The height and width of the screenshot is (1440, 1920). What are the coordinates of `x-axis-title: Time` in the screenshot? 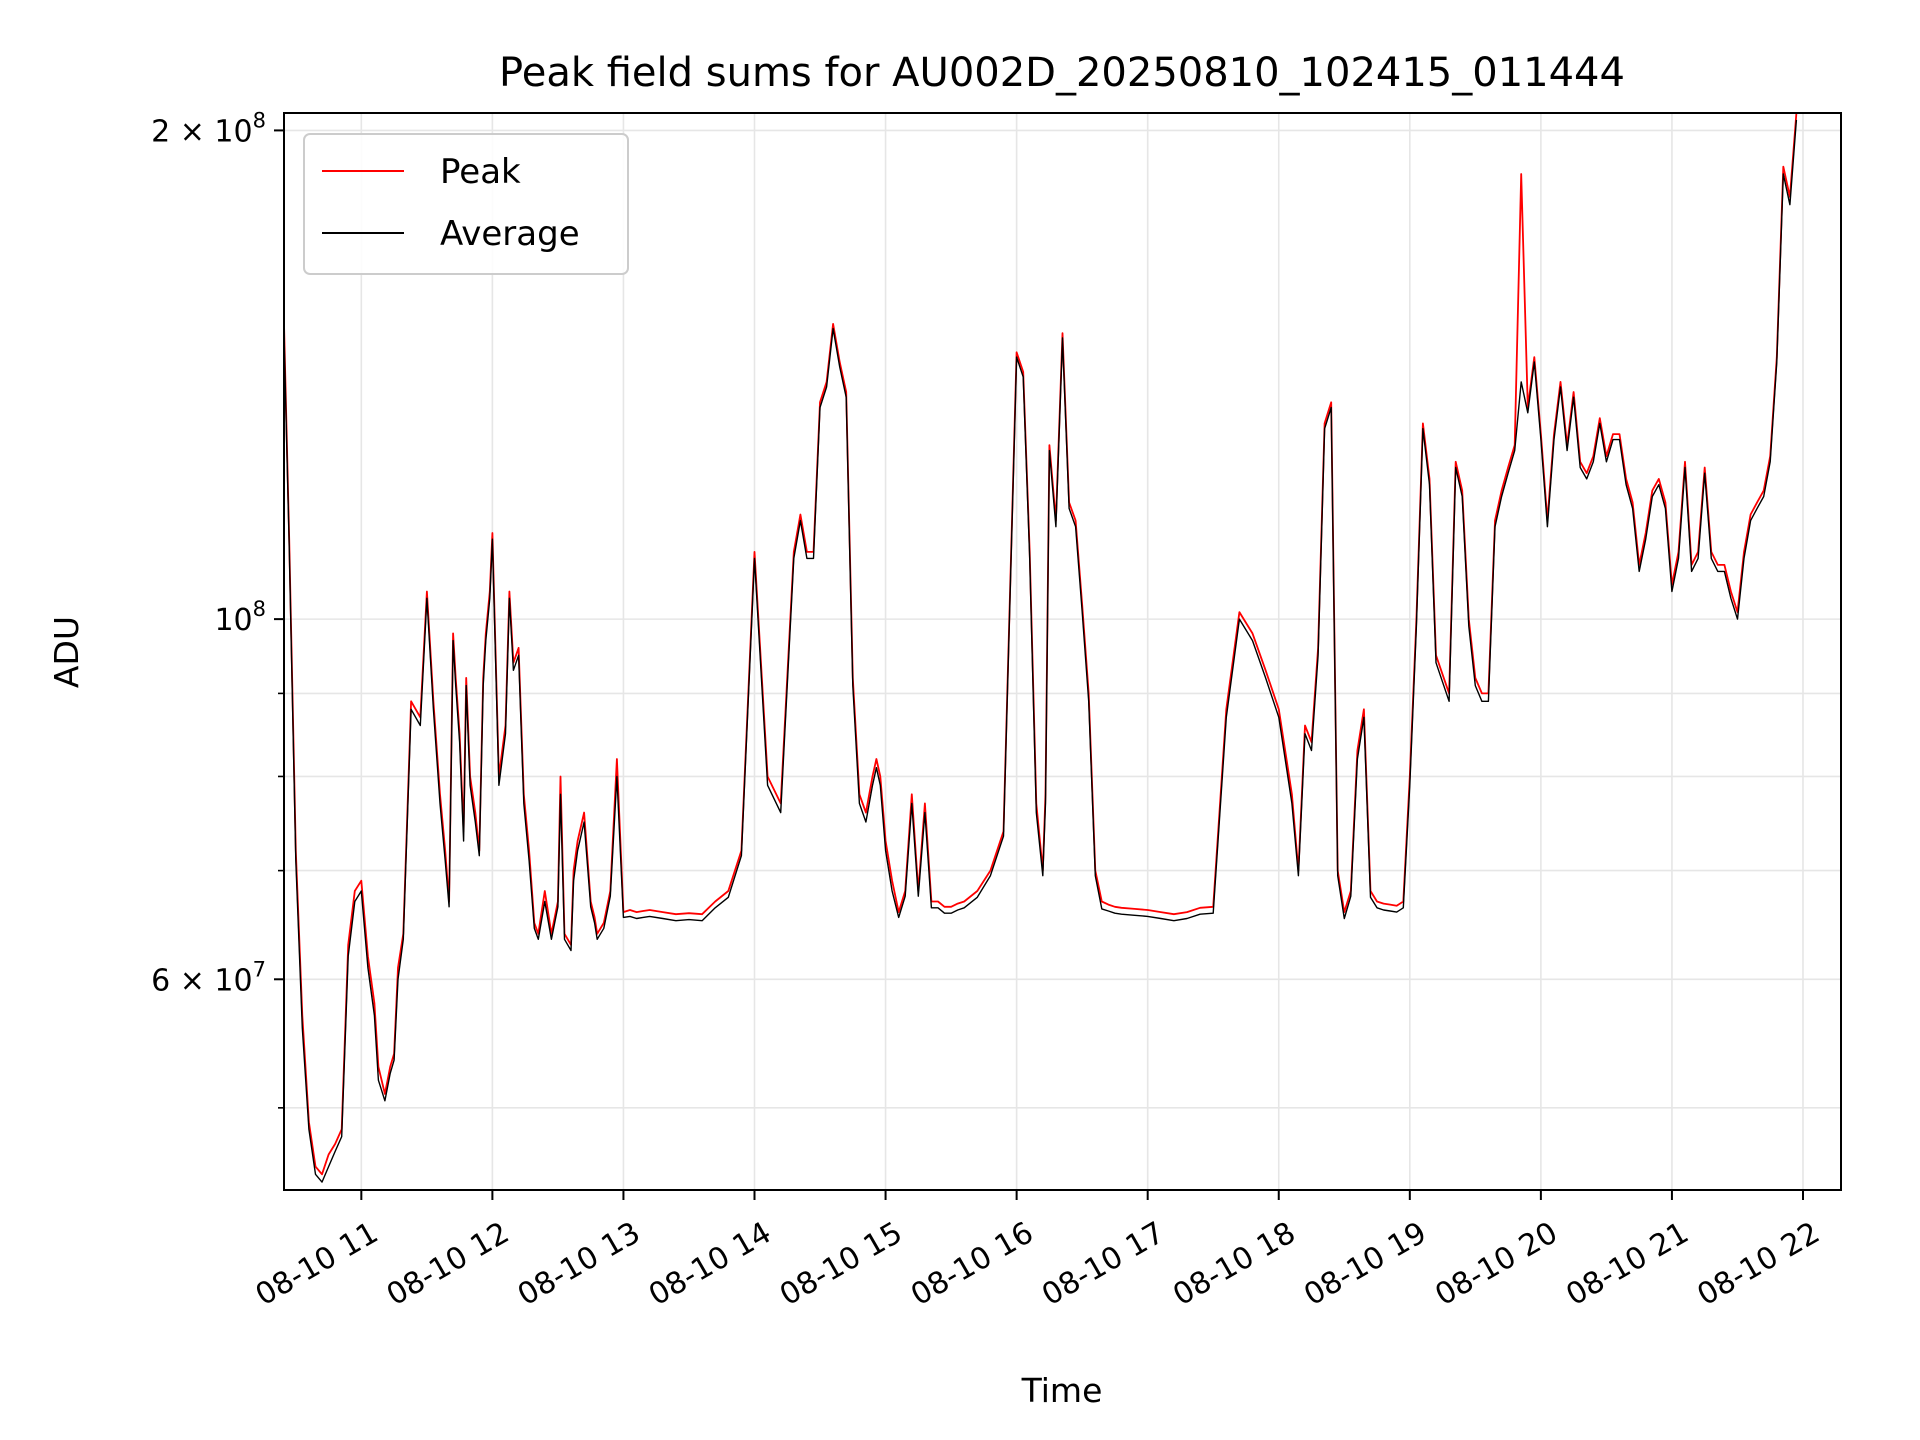 It's located at (1062, 1390).